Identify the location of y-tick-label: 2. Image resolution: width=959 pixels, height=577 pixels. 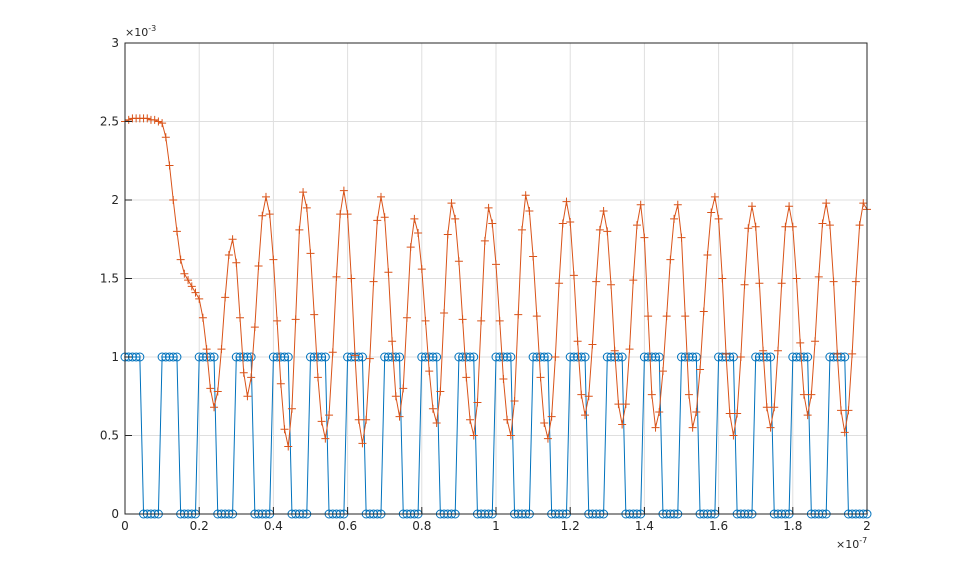
(115, 200).